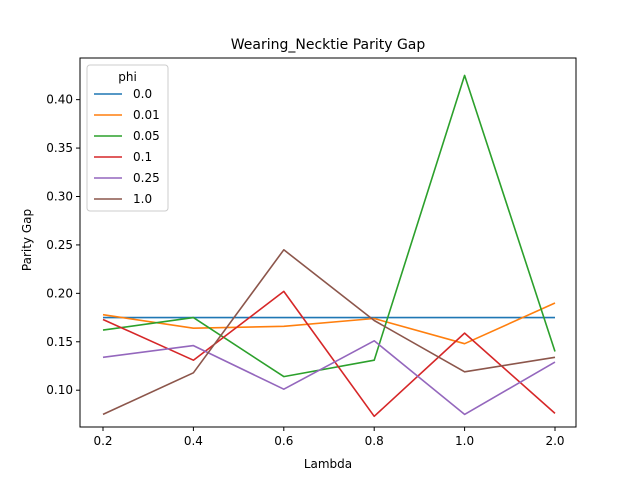 Image resolution: width=640 pixels, height=480 pixels. I want to click on x-axis-label: Lambda, so click(328, 464).